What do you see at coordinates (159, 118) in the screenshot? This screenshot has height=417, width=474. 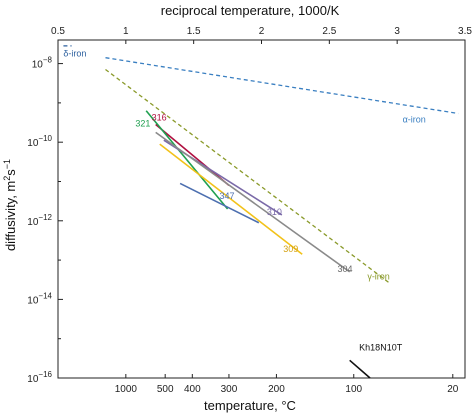 I see `series-label: 316` at bounding box center [159, 118].